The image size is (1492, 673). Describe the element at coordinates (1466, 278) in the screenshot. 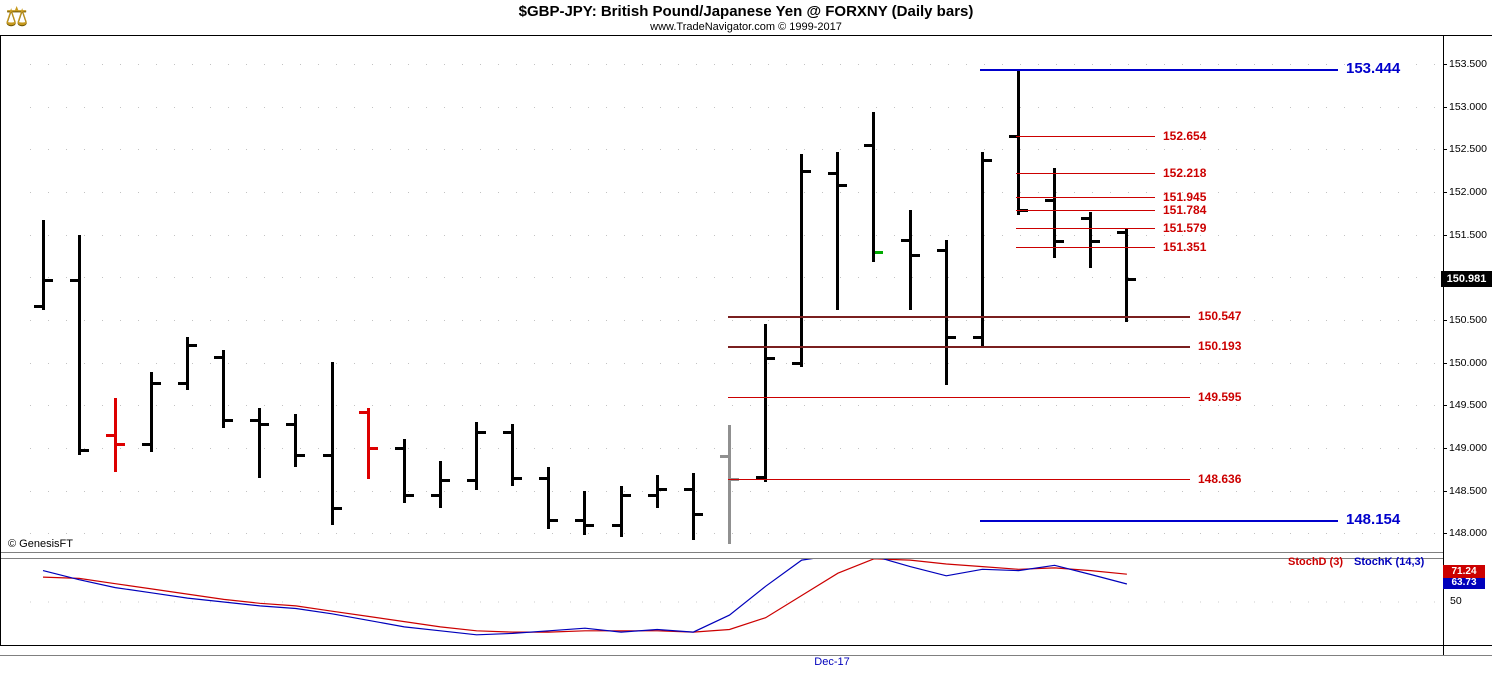

I see `last-price-badge: 150.981` at that location.